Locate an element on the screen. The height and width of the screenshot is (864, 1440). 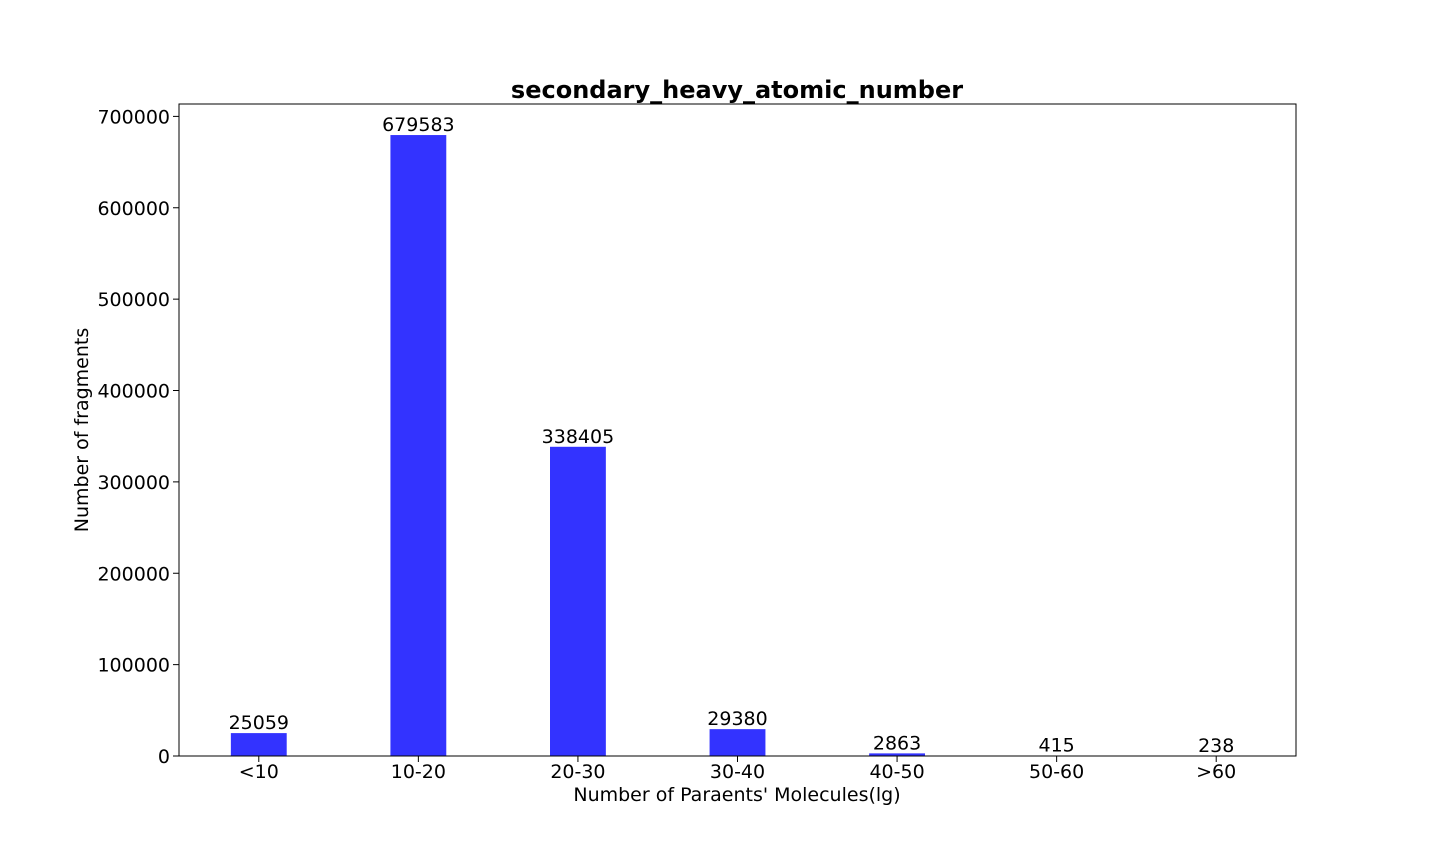
x-axis-ticks: <10 10-20 20-30 30-40 40-50 50-60 >60 is located at coordinates (737, 769).